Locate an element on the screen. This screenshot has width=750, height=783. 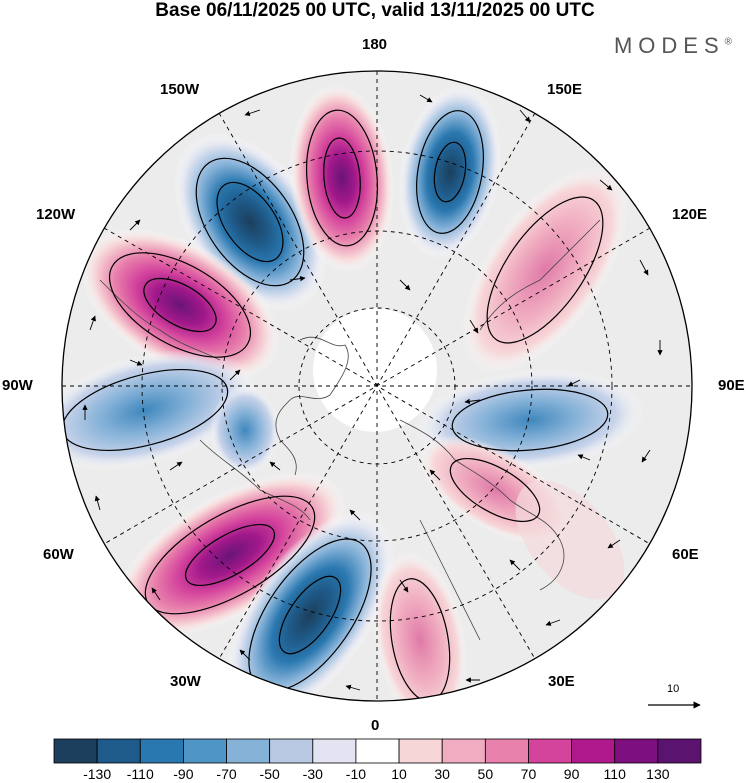
label-lon-120w: 120W is located at coordinates (56, 214).